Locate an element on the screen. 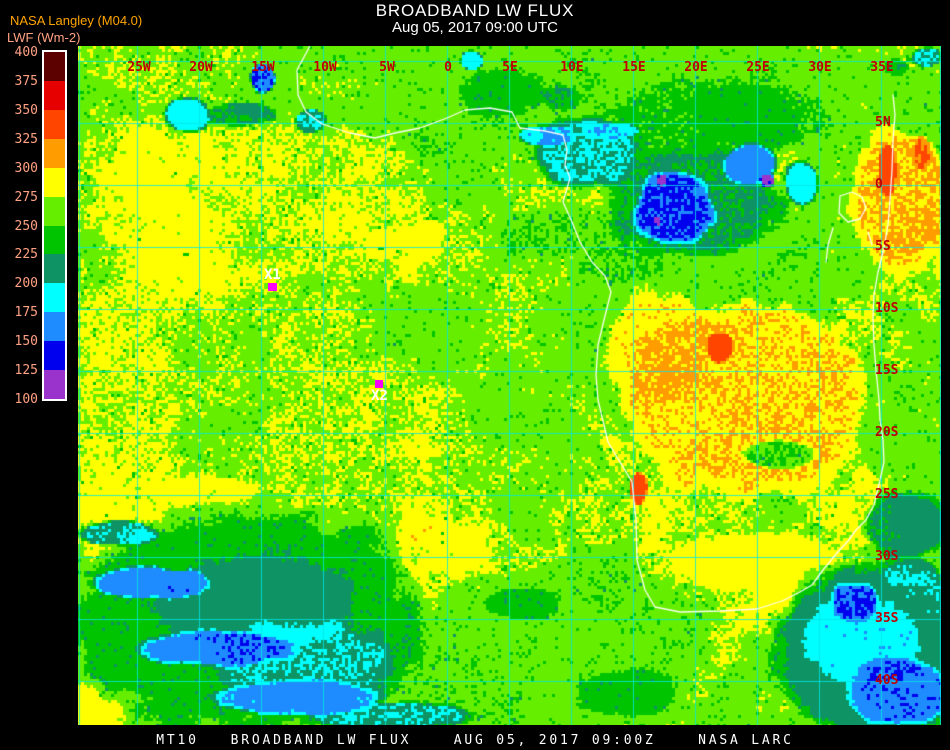 The height and width of the screenshot is (750, 950). longitude-label: 5E is located at coordinates (510, 67).